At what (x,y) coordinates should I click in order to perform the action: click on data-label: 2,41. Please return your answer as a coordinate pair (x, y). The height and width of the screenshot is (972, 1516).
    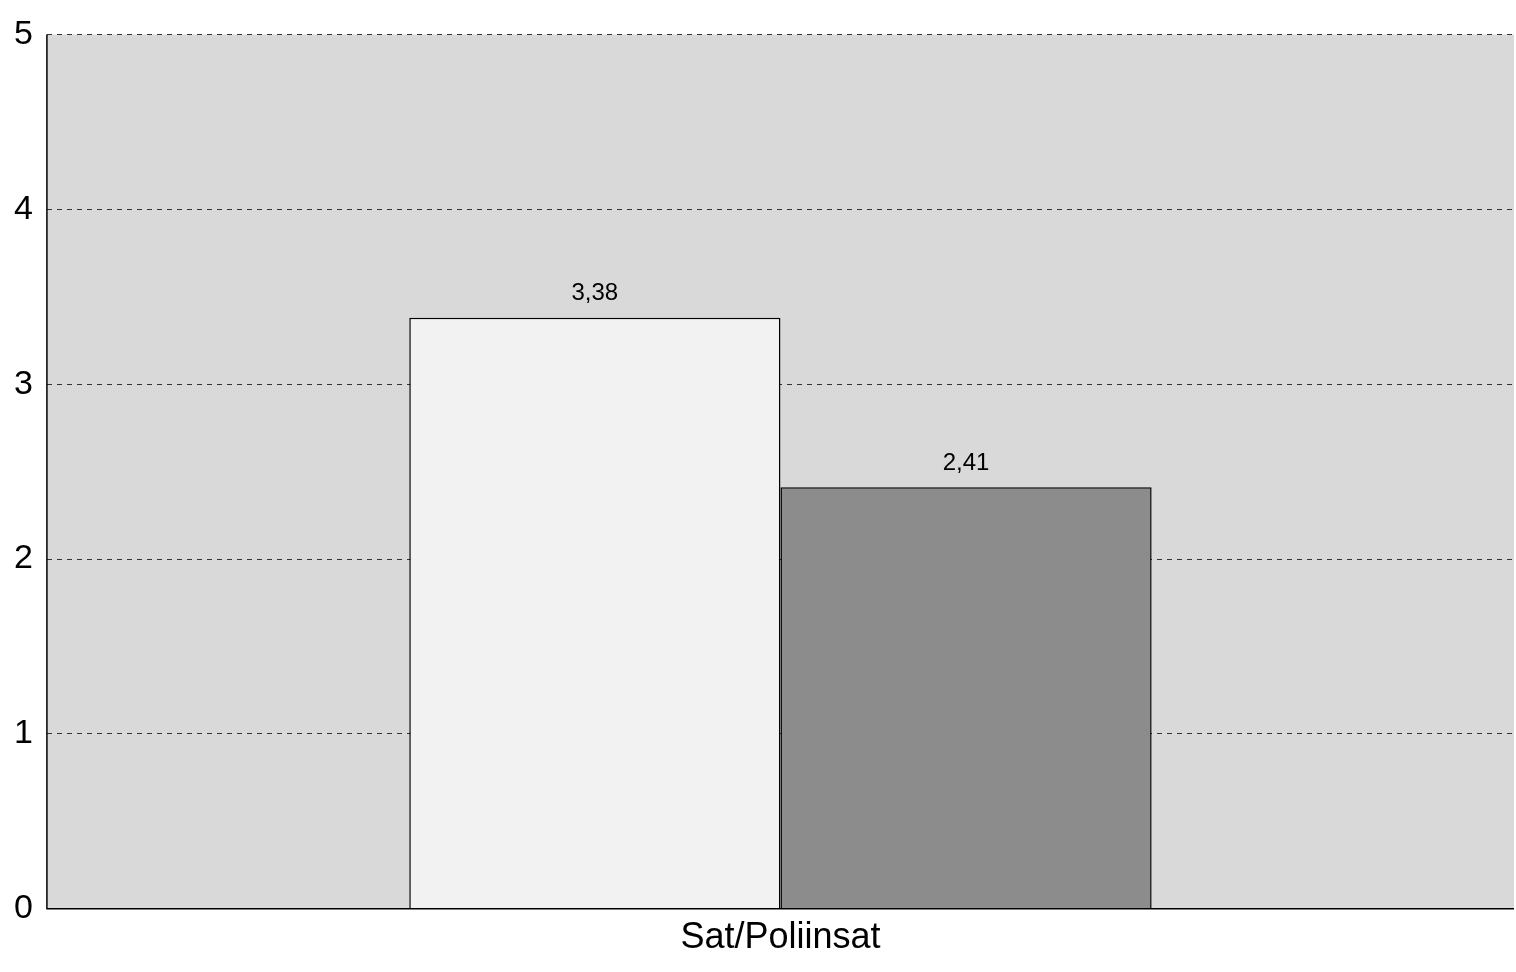
    Looking at the image, I should click on (966, 461).